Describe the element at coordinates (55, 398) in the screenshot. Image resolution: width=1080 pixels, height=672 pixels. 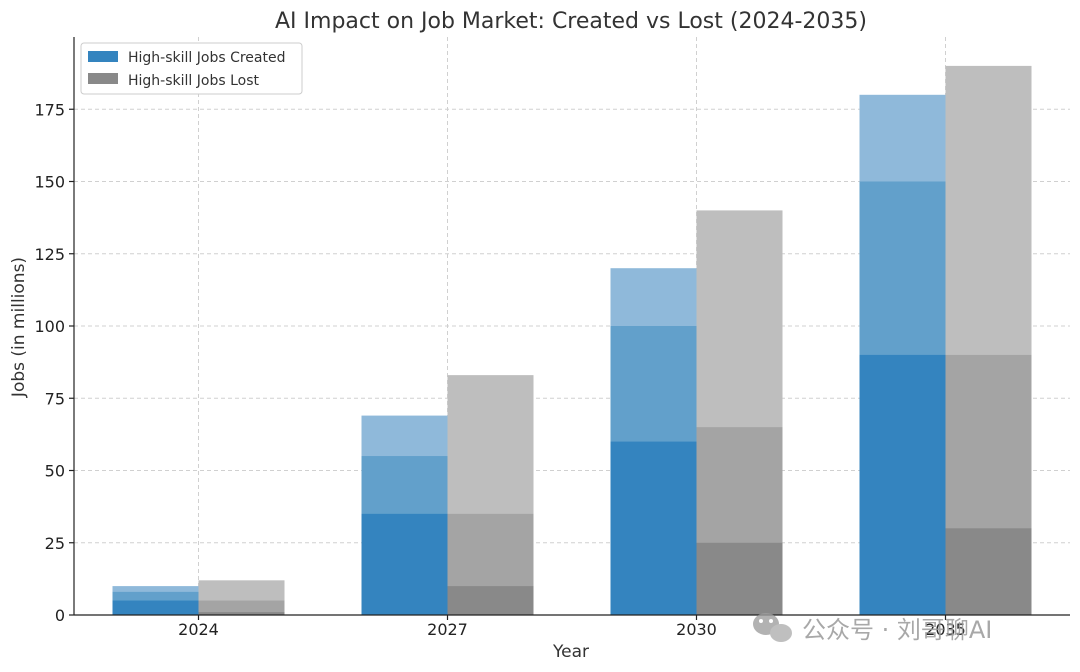
I see `y-tick-label: 75` at that location.